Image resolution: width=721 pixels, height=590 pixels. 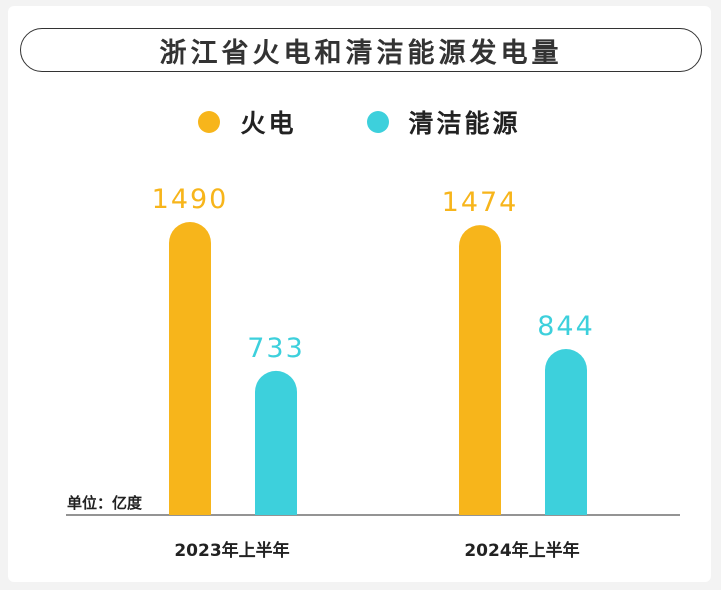 I want to click on chart-title: 浙江省火电和清洁能源发电量, so click(x=361, y=53).